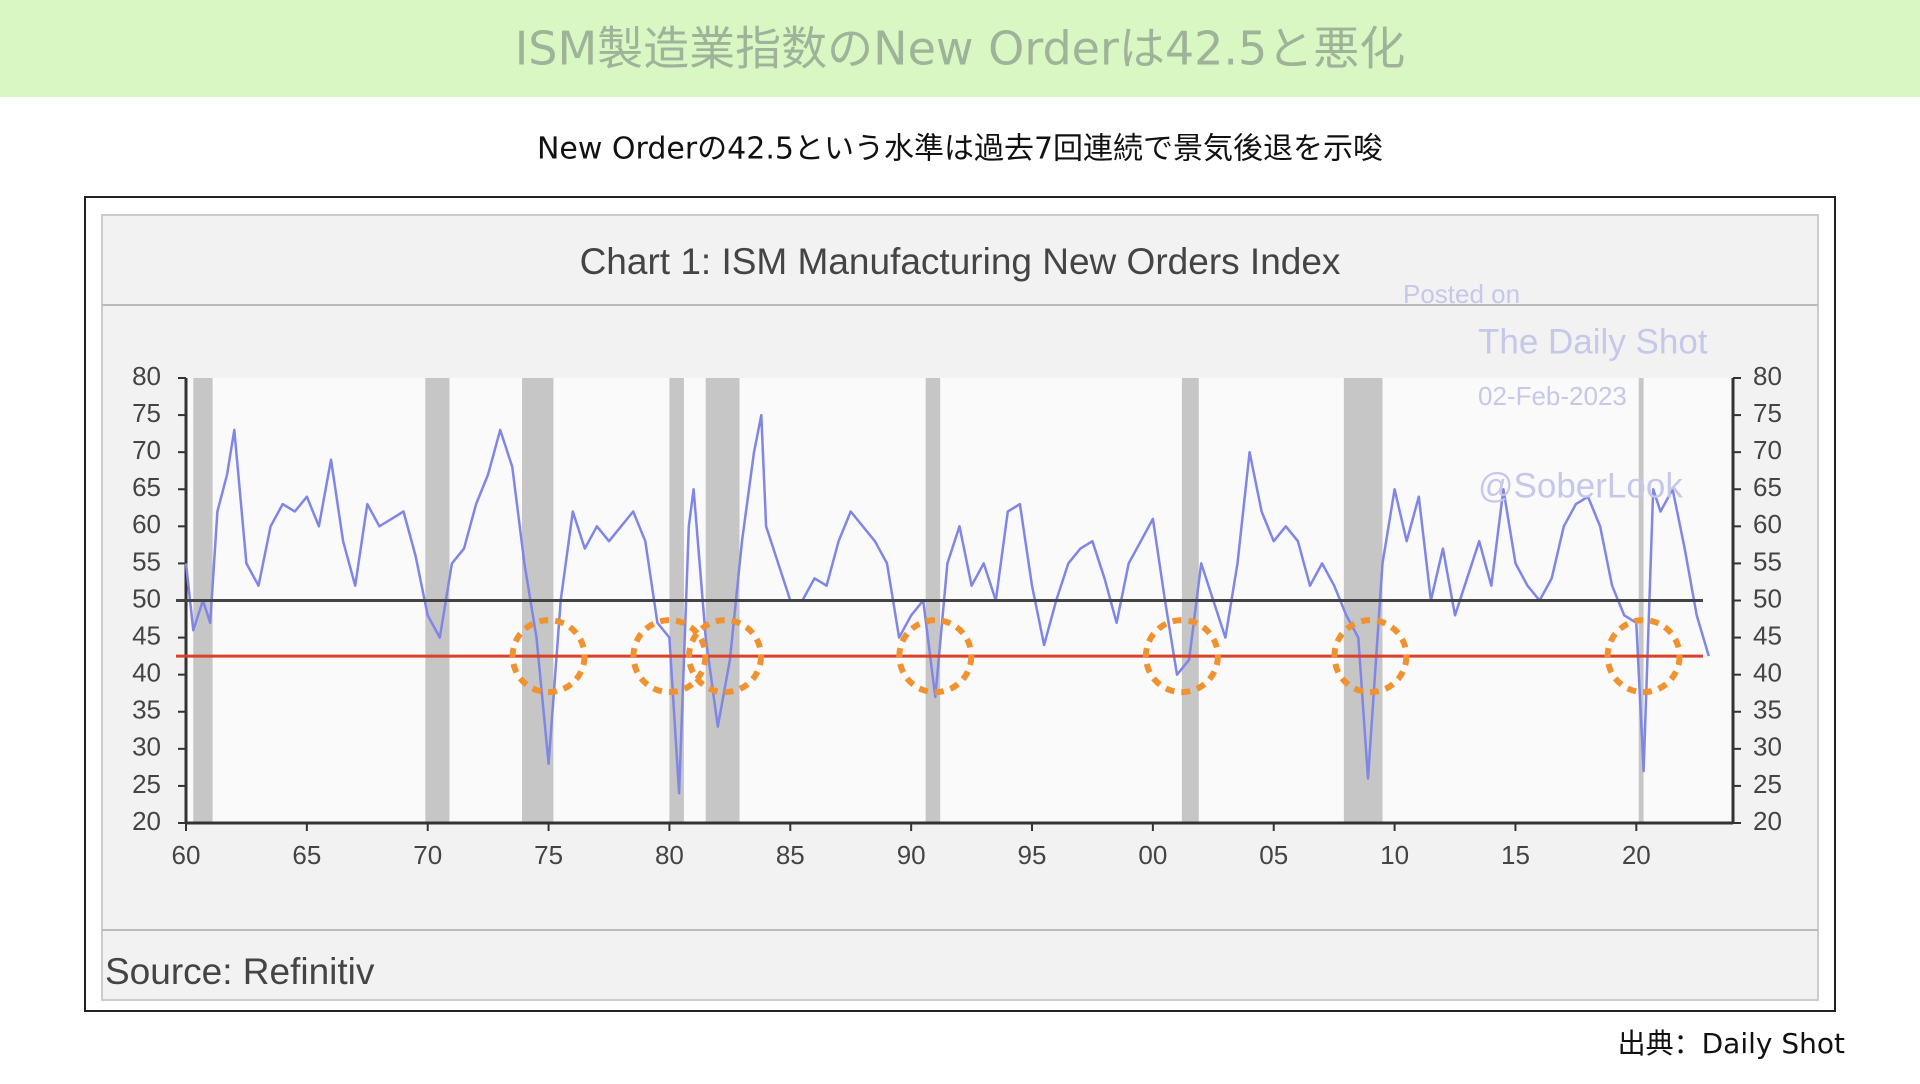 This screenshot has width=1920, height=1084. What do you see at coordinates (146, 747) in the screenshot?
I see `y-tick-label: 30` at bounding box center [146, 747].